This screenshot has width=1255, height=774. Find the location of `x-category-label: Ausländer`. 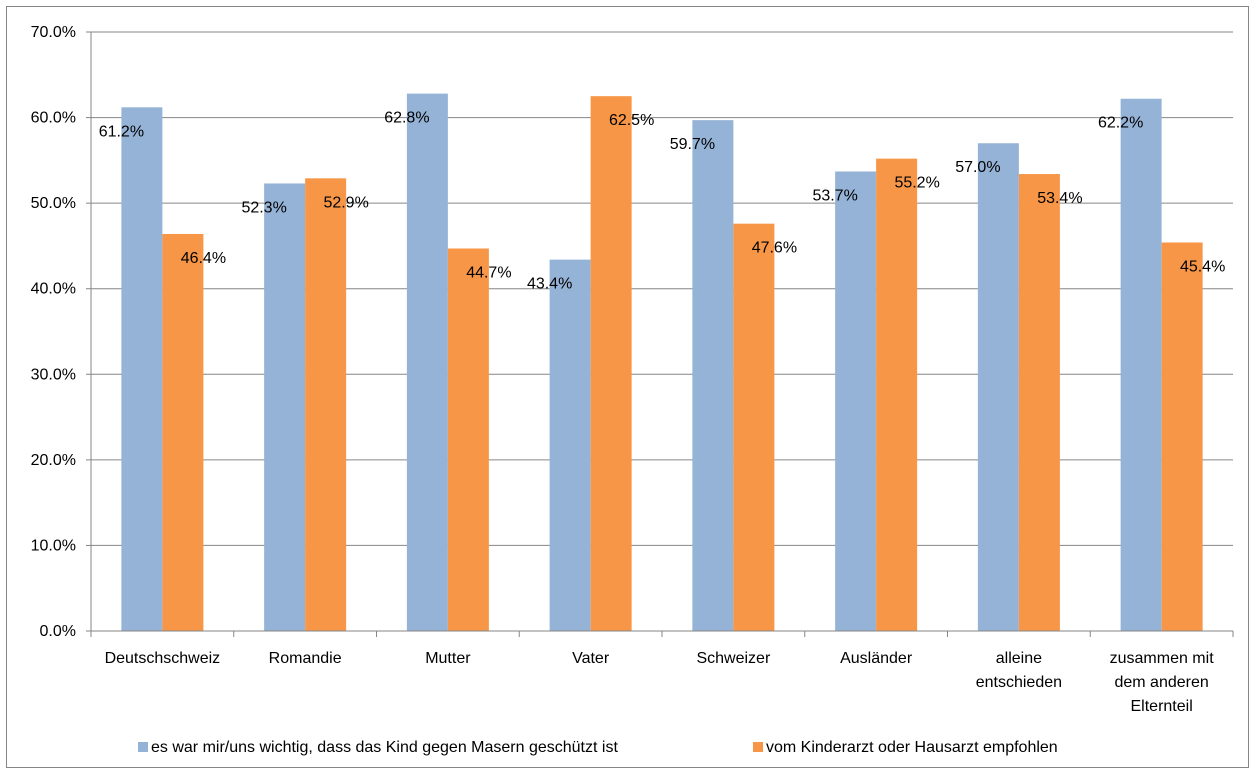

x-category-label: Ausländer is located at coordinates (876, 658).